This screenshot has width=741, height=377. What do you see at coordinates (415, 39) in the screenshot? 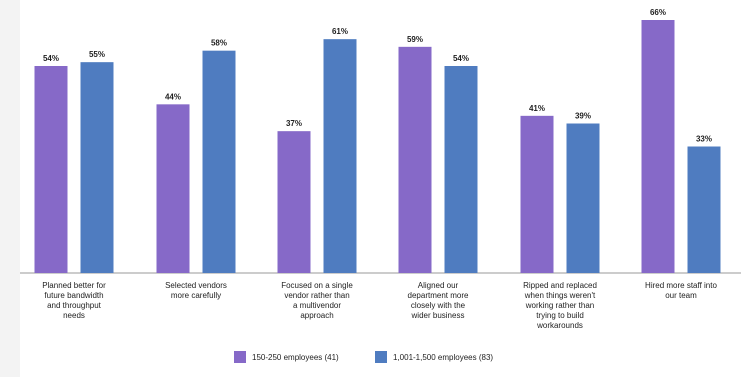
I see `value-label-small-4: 59%` at bounding box center [415, 39].